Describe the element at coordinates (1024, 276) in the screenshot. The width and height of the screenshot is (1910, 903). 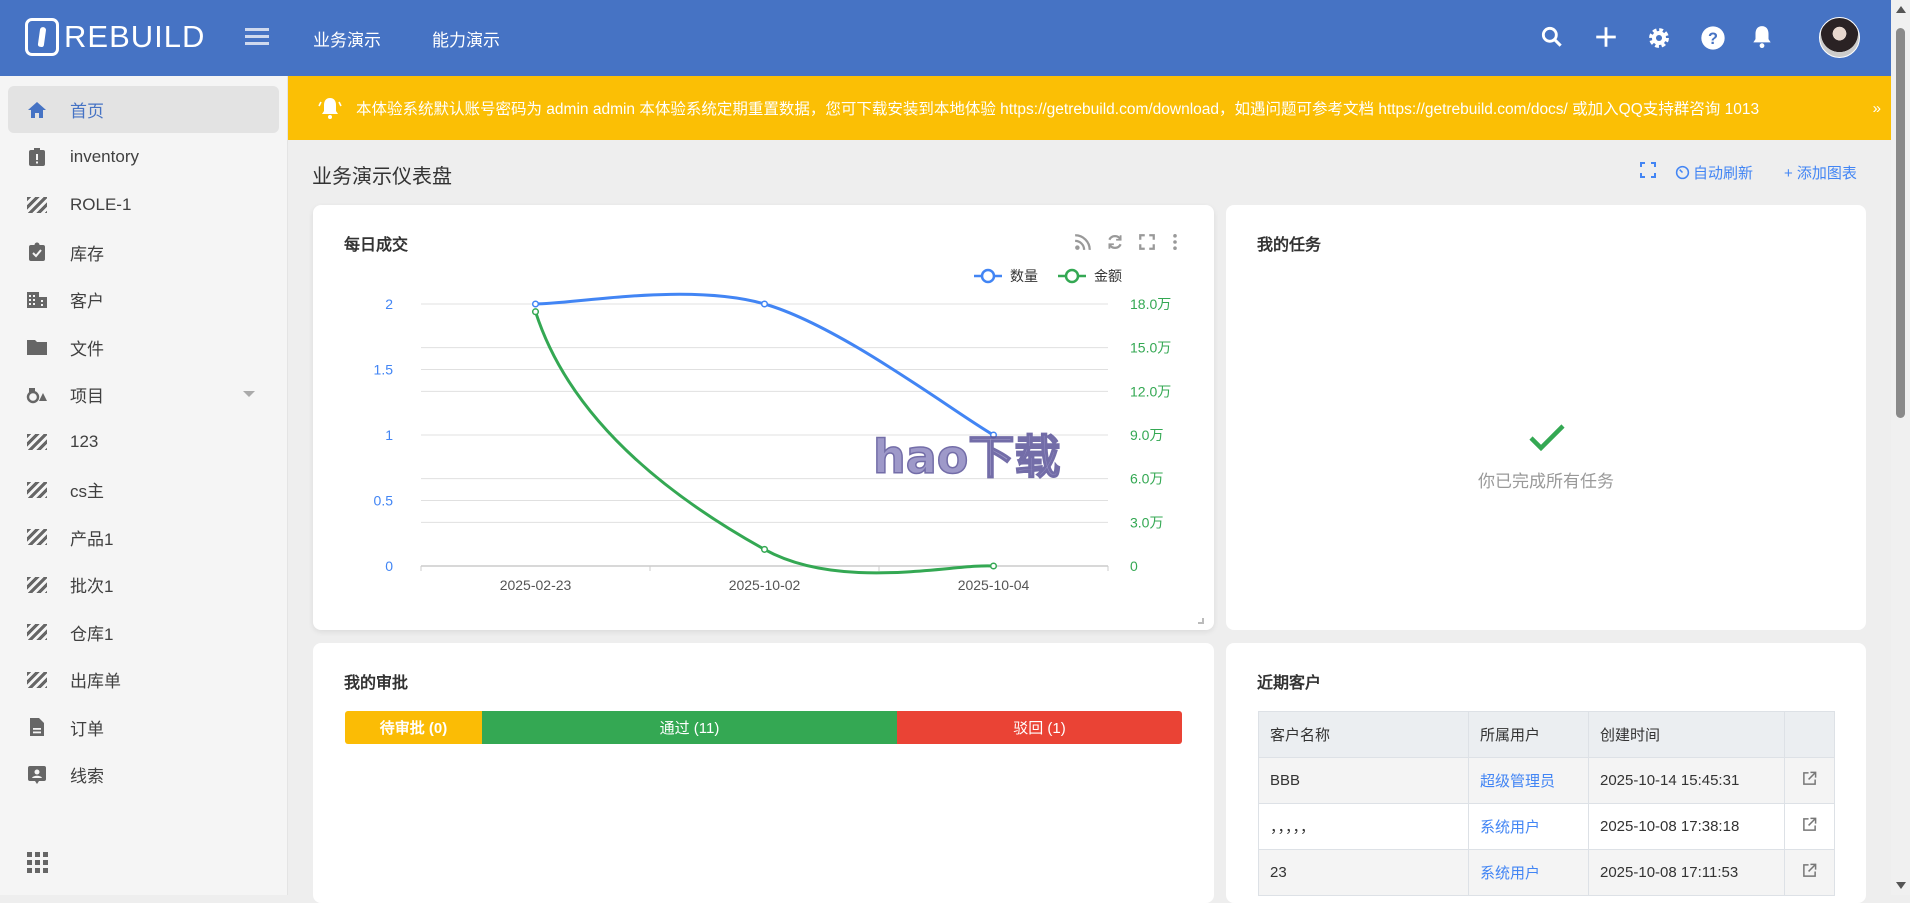
I see `legend-label: 数量` at that location.